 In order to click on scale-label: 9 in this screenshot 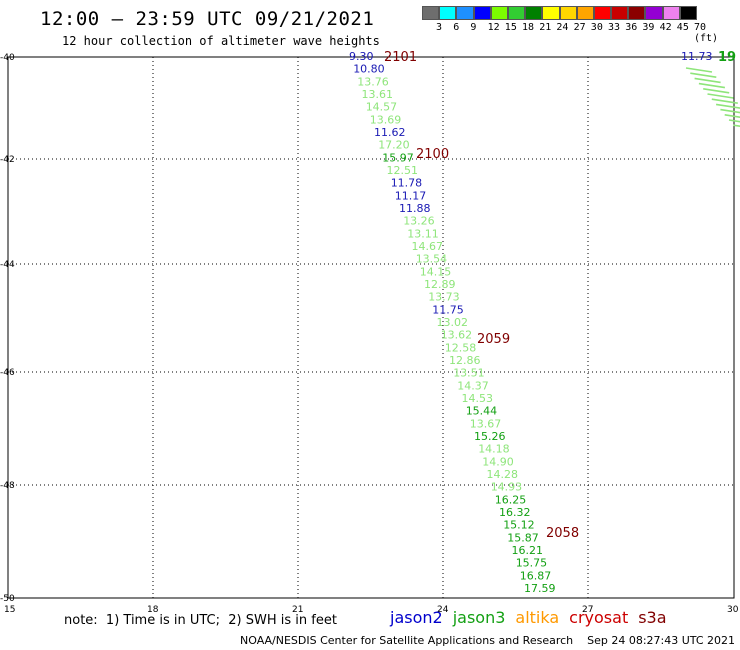, I will do `click(473, 27)`.